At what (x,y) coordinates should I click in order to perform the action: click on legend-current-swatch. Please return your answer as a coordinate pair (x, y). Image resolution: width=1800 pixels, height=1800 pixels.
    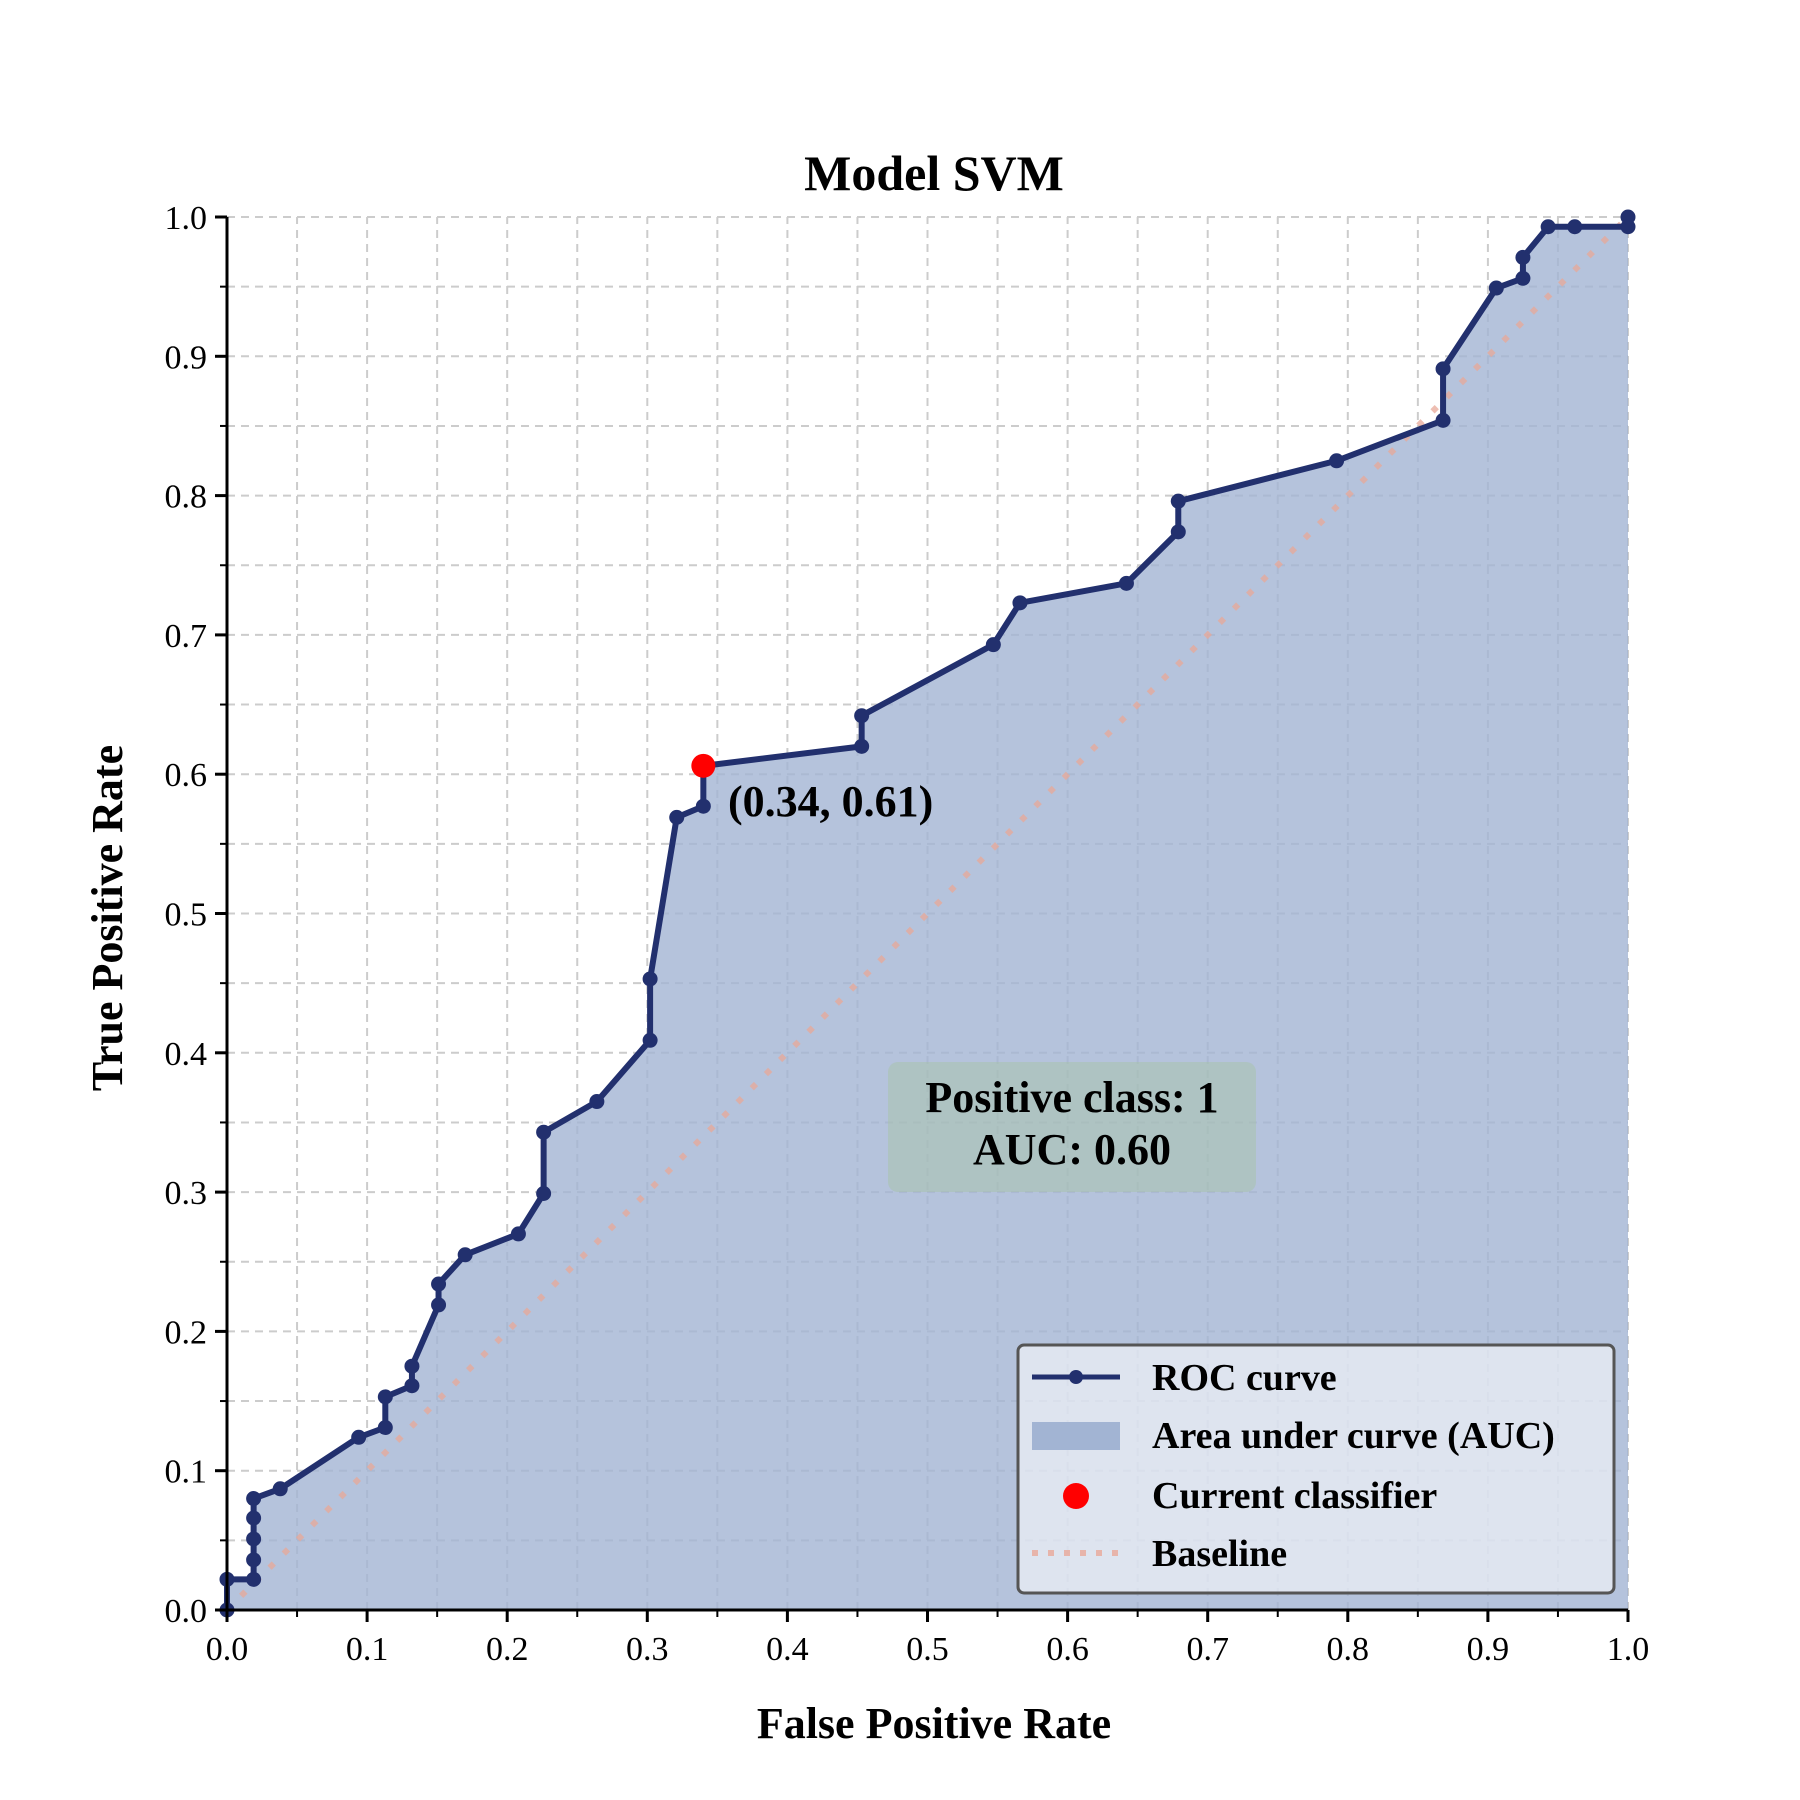
    Looking at the image, I should click on (1076, 1496).